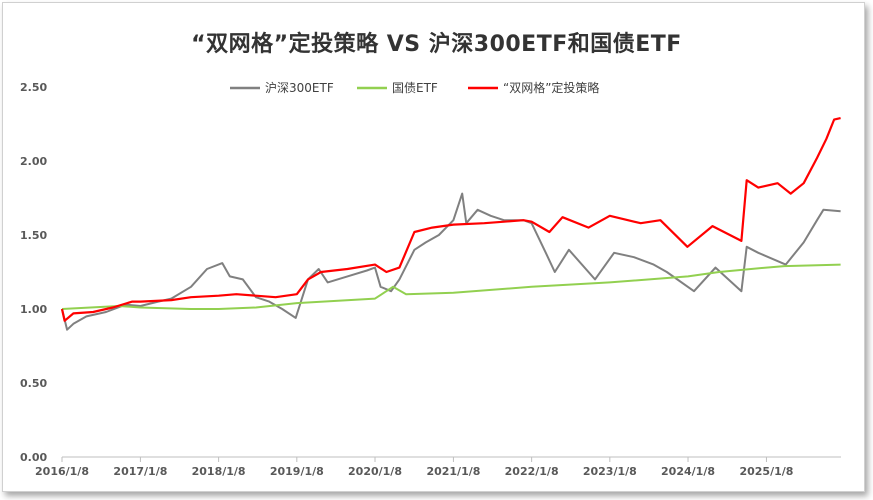 This screenshot has height=500, width=873. Describe the element at coordinates (62, 471) in the screenshot. I see `x-tick-label: 2016/1/8` at that location.